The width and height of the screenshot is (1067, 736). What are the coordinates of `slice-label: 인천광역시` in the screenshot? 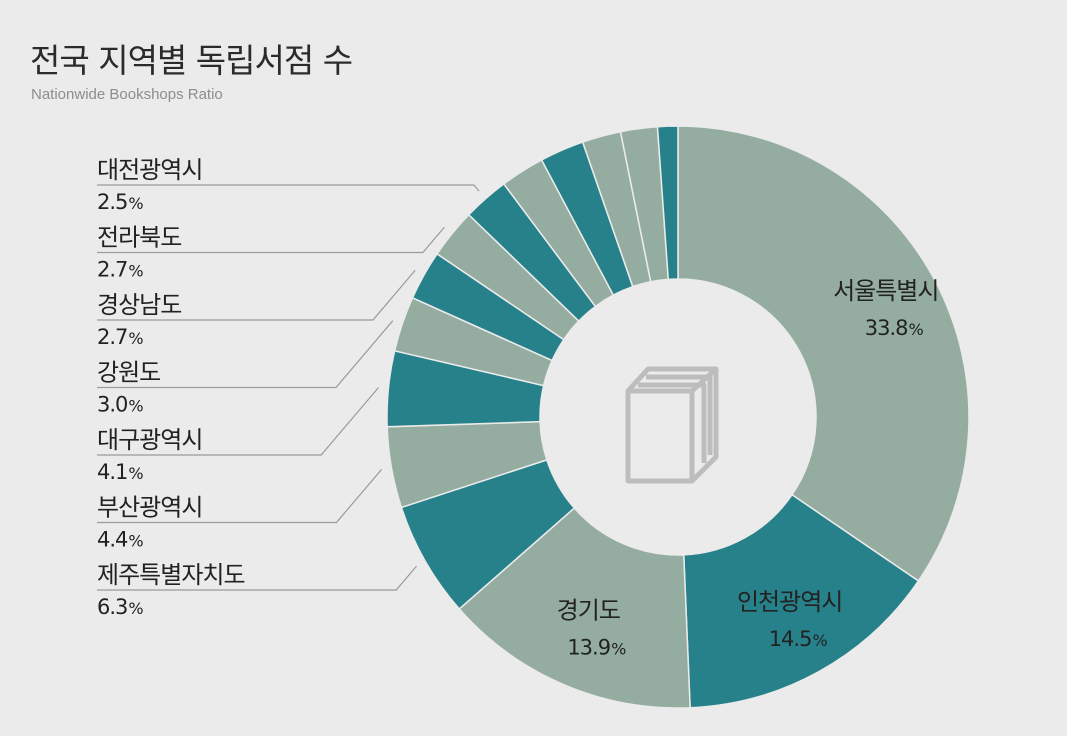 It's located at (789, 602).